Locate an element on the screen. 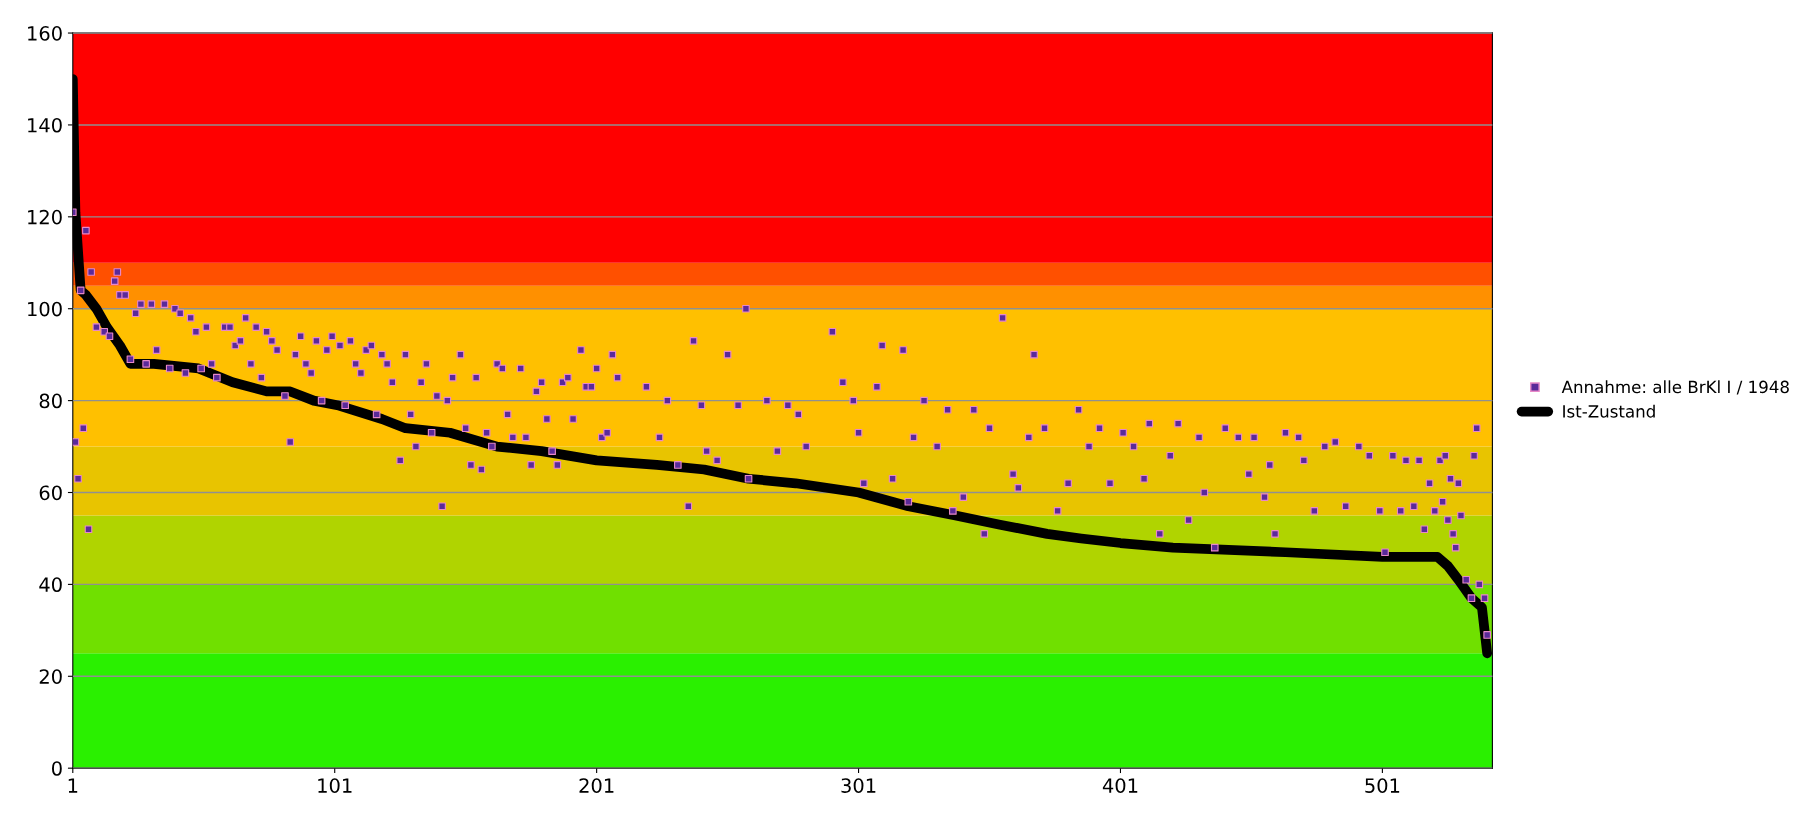  x-tick-label: 101 is located at coordinates (335, 785).